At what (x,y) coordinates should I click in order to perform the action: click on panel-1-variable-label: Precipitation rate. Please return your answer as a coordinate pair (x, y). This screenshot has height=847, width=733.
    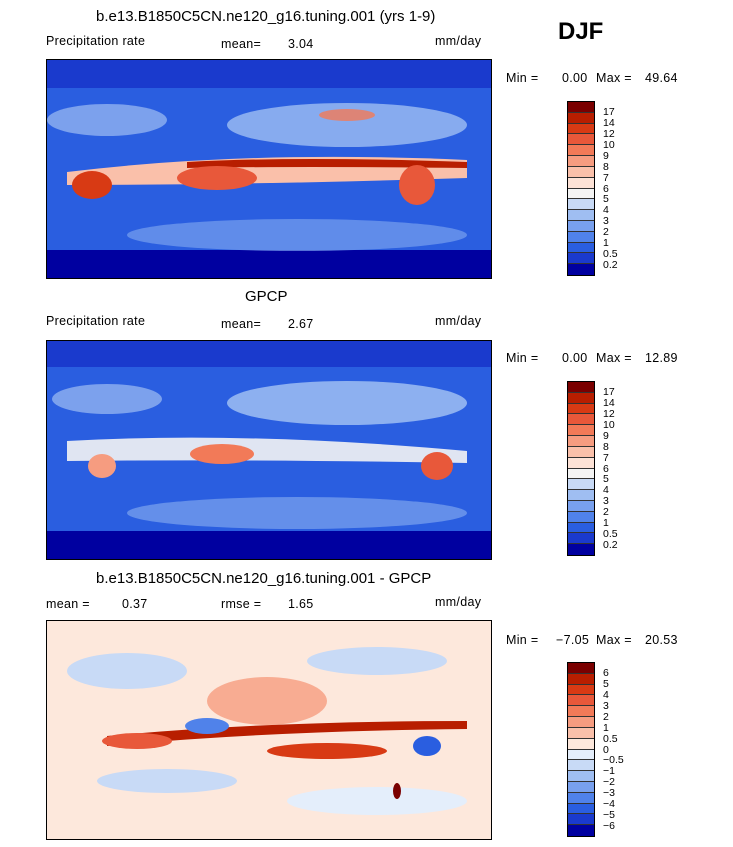
    Looking at the image, I should click on (96, 41).